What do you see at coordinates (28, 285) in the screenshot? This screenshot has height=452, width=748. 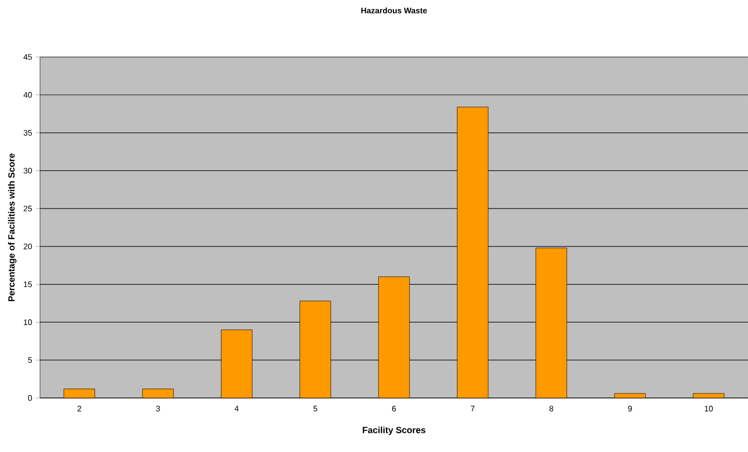 I see `y-tick-label: 15` at bounding box center [28, 285].